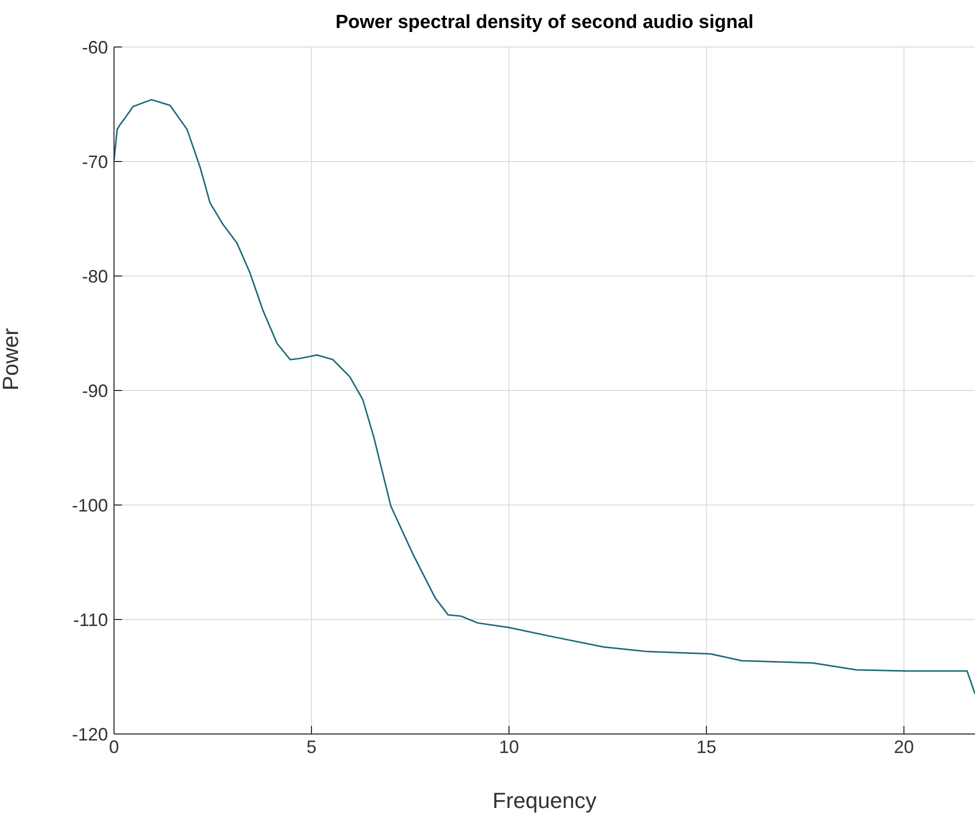  I want to click on chart-title: Power spectral density of second audio signal, so click(544, 23).